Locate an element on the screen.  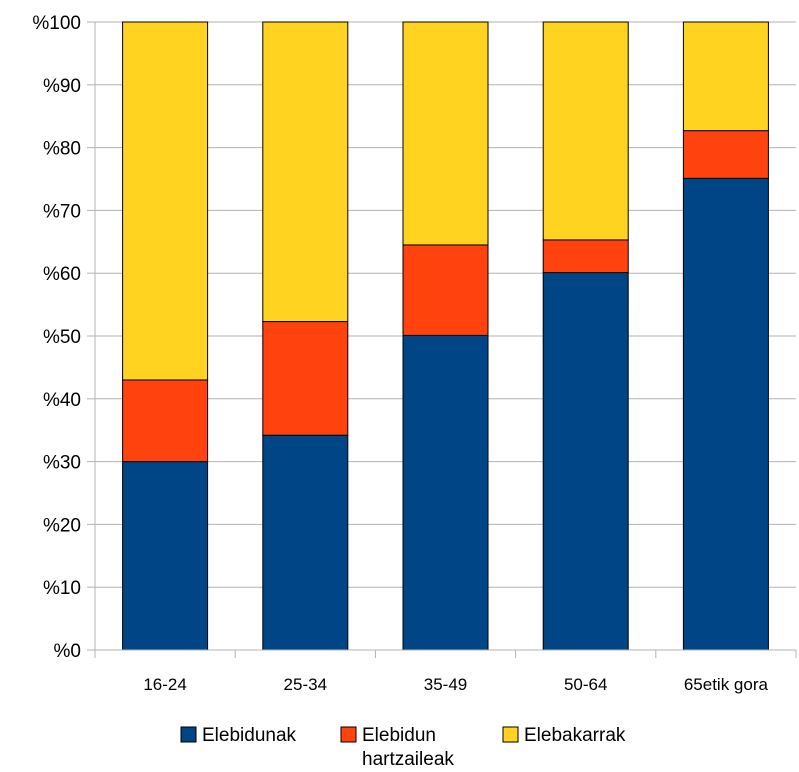
y-tick-label: %10 is located at coordinates (62, 588).